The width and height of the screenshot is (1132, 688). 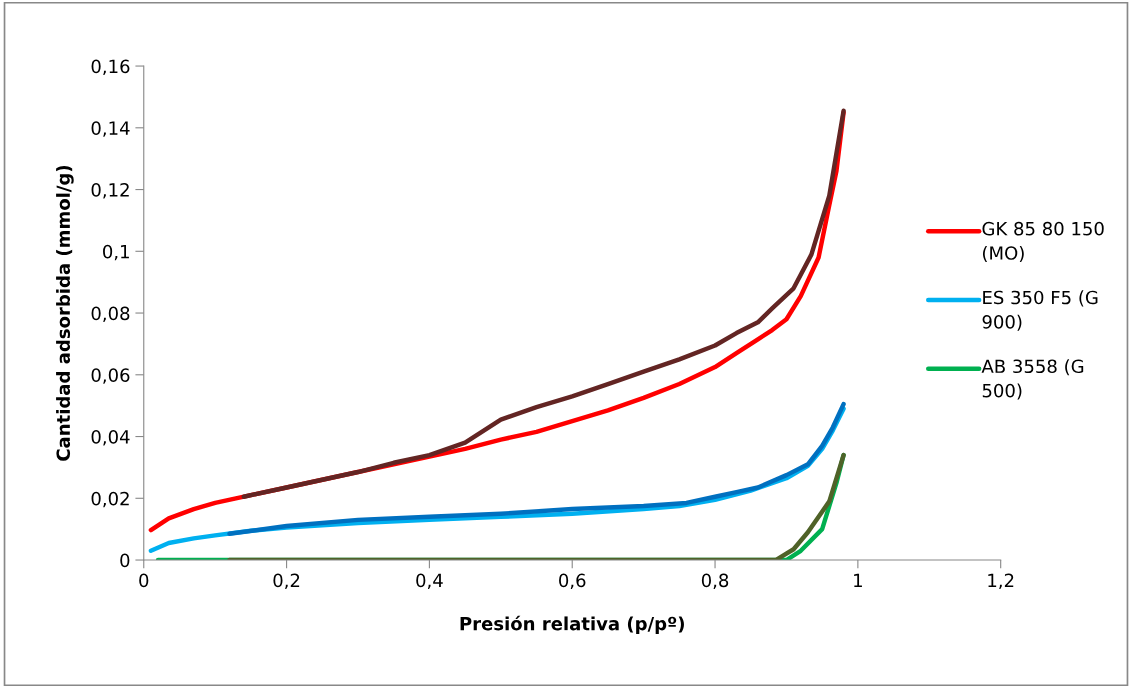 What do you see at coordinates (572, 624) in the screenshot?
I see `x-axis-title: Presión relativa (p/pº)` at bounding box center [572, 624].